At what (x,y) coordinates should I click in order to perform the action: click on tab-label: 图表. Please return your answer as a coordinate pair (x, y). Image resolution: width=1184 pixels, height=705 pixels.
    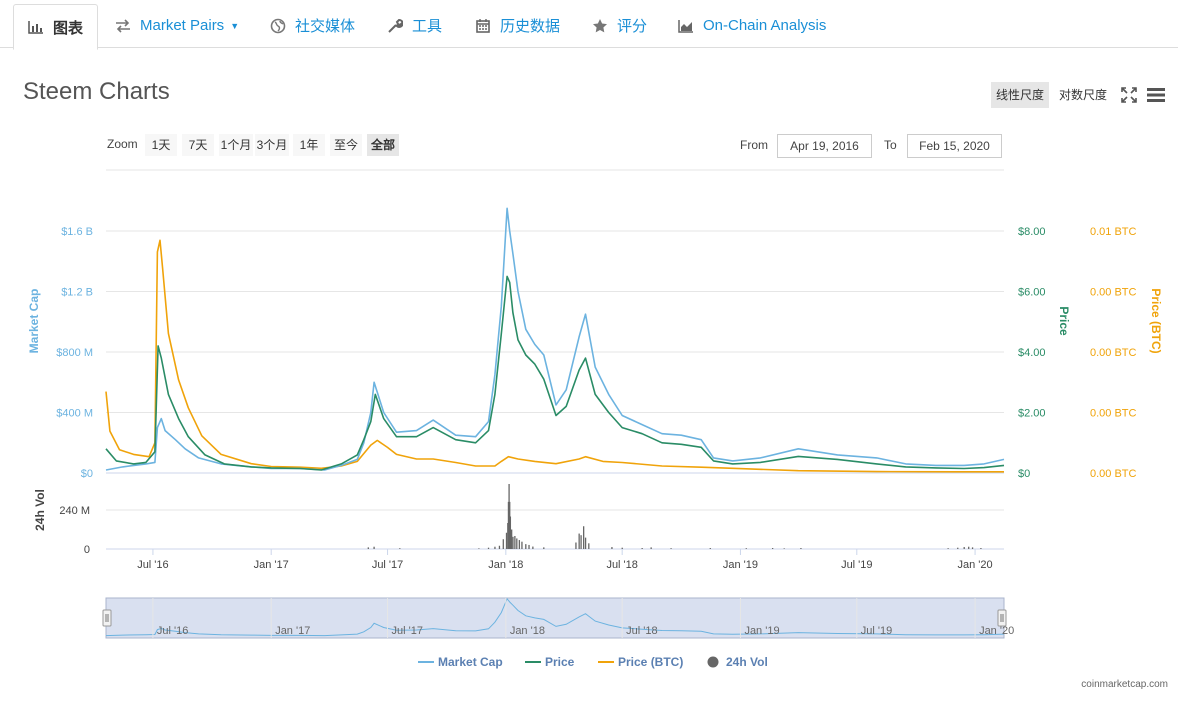
    Looking at the image, I should click on (68, 28).